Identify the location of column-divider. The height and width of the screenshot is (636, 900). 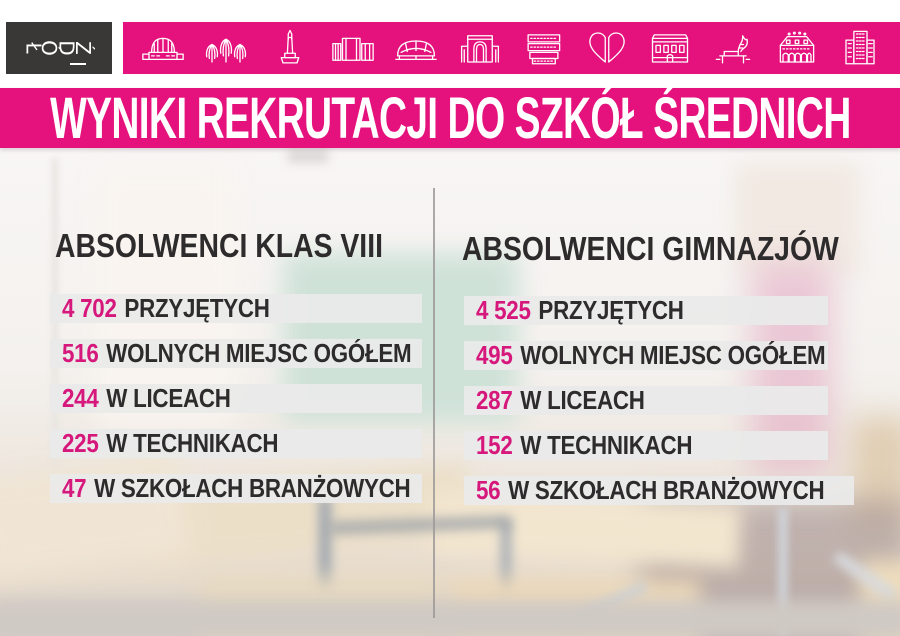
(434, 403).